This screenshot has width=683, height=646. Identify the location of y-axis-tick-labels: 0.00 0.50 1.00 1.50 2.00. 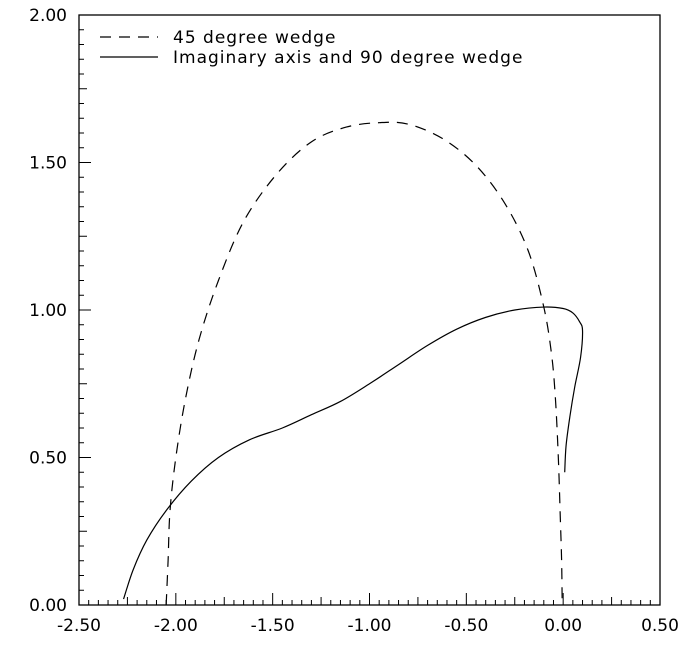
(48, 311).